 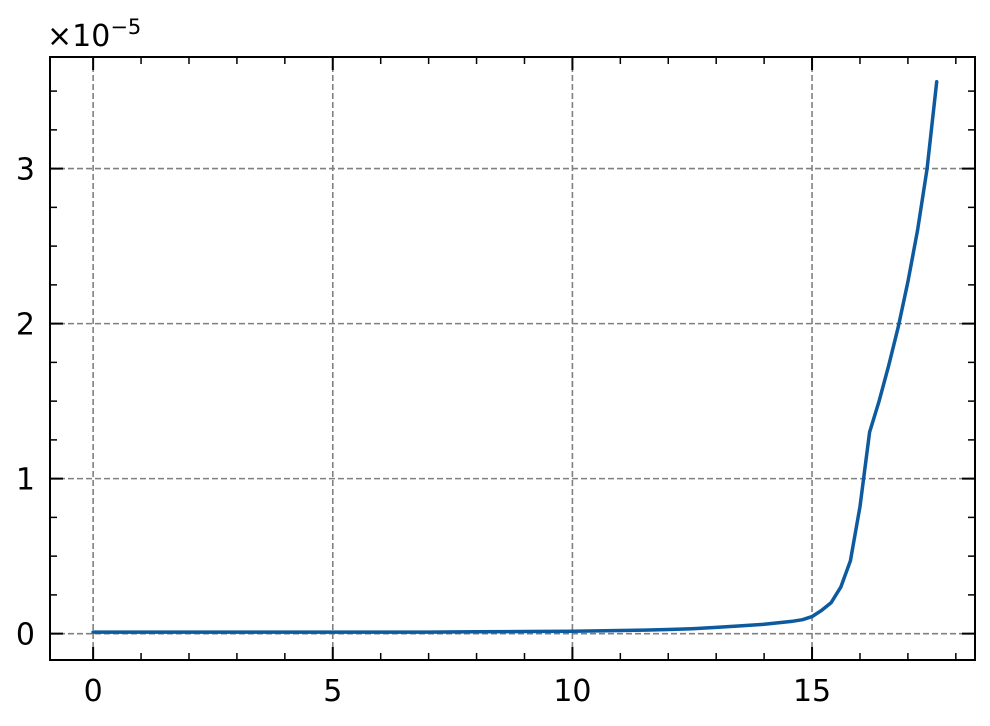 What do you see at coordinates (78, 36) in the screenshot?
I see `offset-base: ×10` at bounding box center [78, 36].